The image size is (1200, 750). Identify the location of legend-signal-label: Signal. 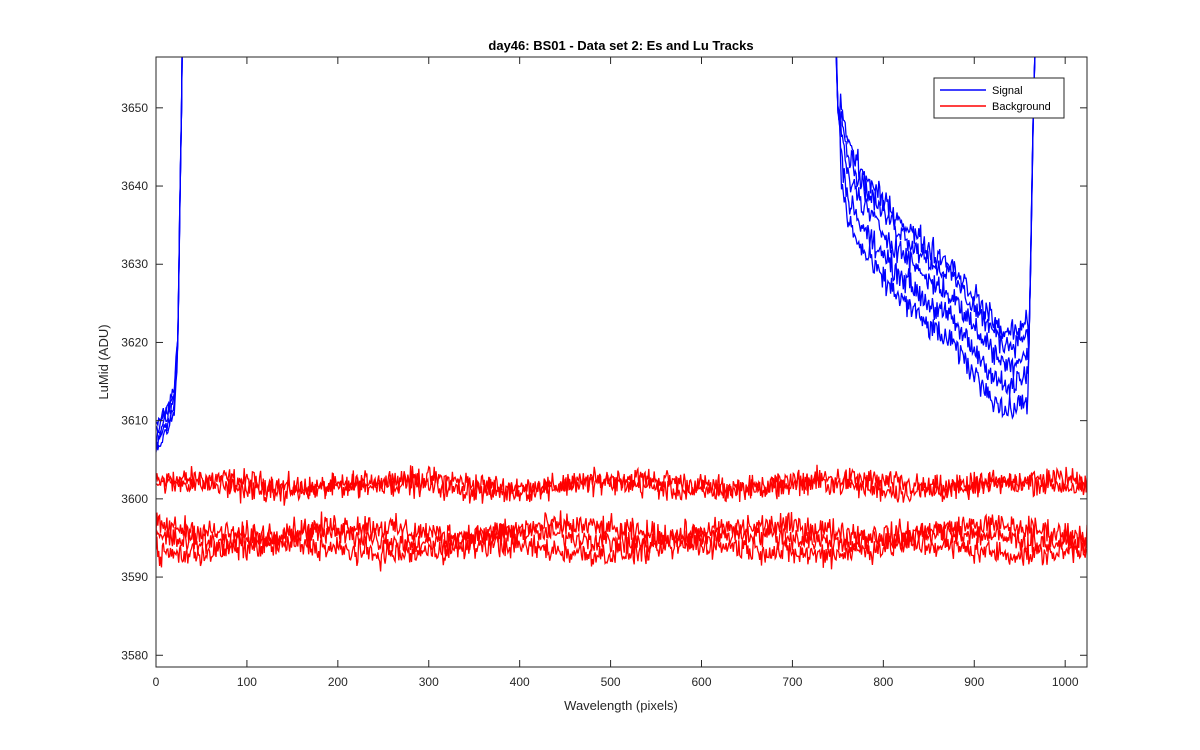
(1007, 91).